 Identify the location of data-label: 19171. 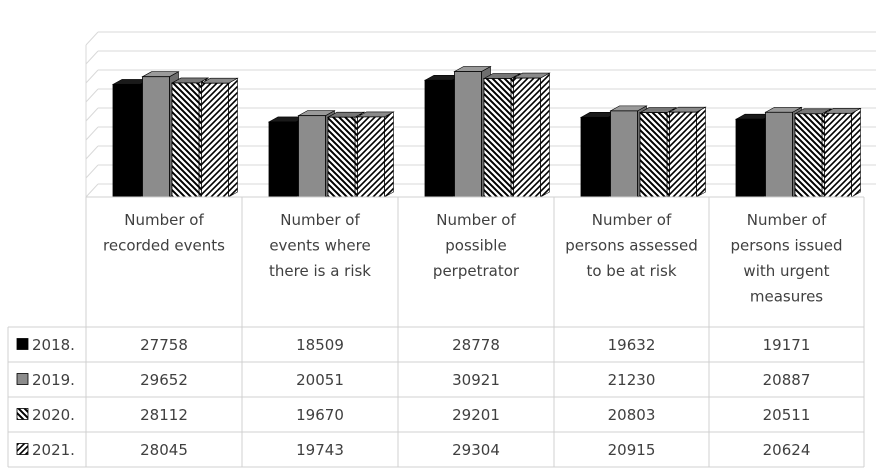
(787, 345).